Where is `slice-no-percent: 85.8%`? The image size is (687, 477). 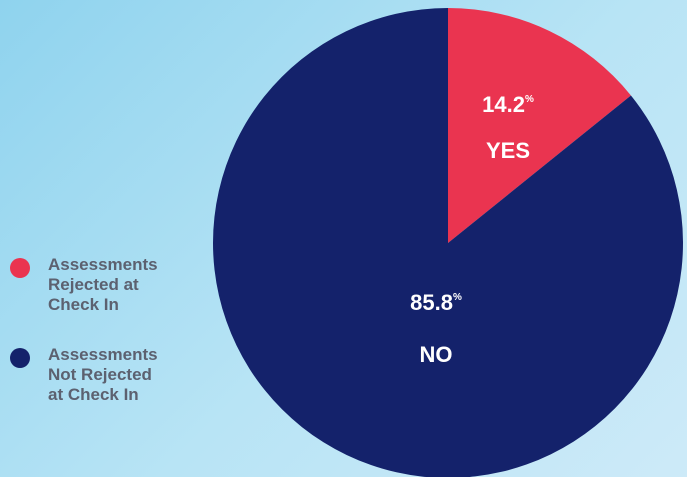 slice-no-percent: 85.8% is located at coordinates (436, 302).